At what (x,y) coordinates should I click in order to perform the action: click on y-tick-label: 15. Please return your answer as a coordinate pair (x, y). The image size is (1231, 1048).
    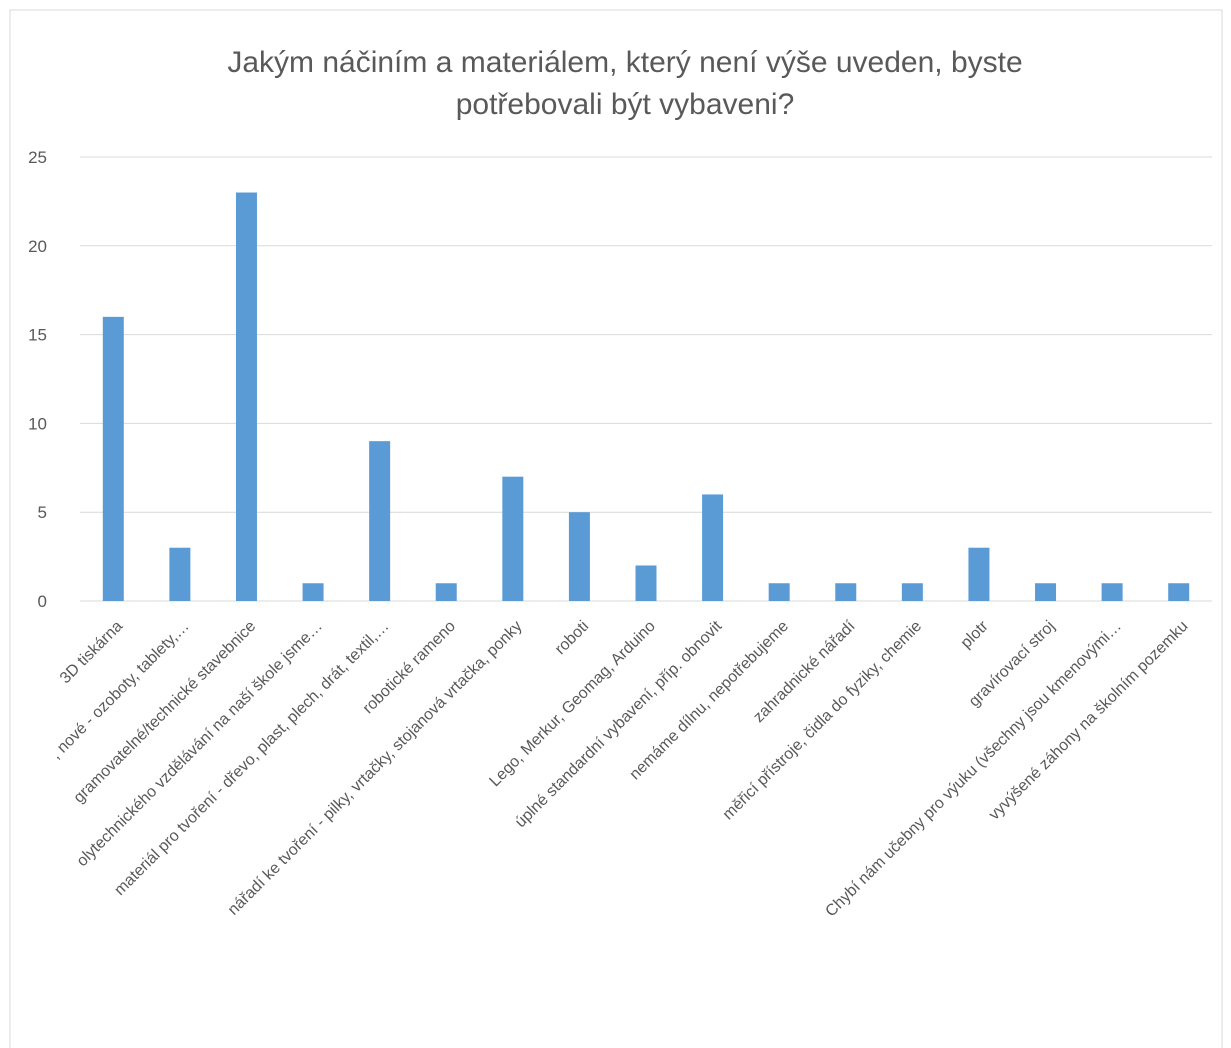
    Looking at the image, I should click on (37, 335).